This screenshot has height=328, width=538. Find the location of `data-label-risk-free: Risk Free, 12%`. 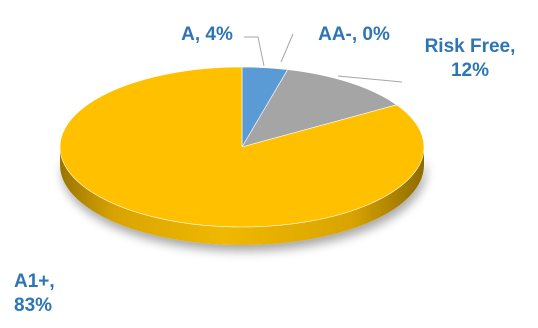

data-label-risk-free: Risk Free, 12% is located at coordinates (470, 58).